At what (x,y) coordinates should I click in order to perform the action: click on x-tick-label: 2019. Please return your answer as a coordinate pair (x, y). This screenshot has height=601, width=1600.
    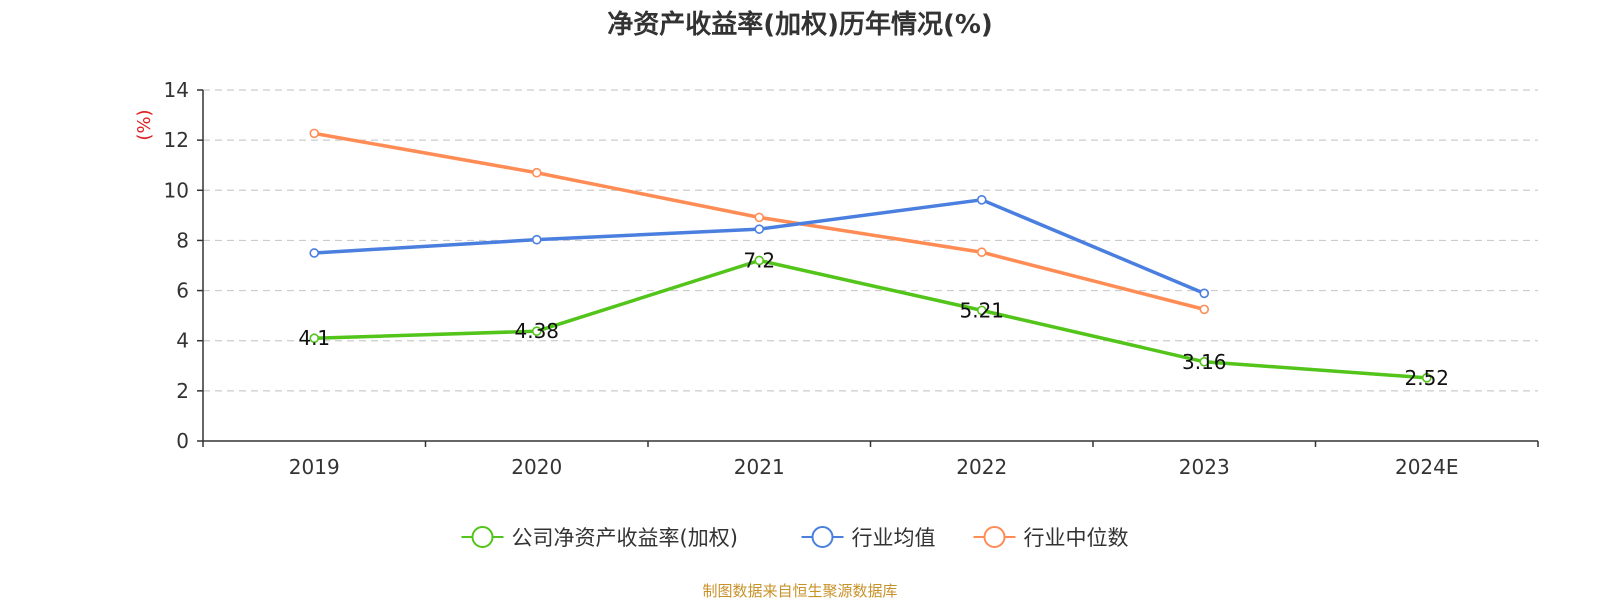
    Looking at the image, I should click on (314, 467).